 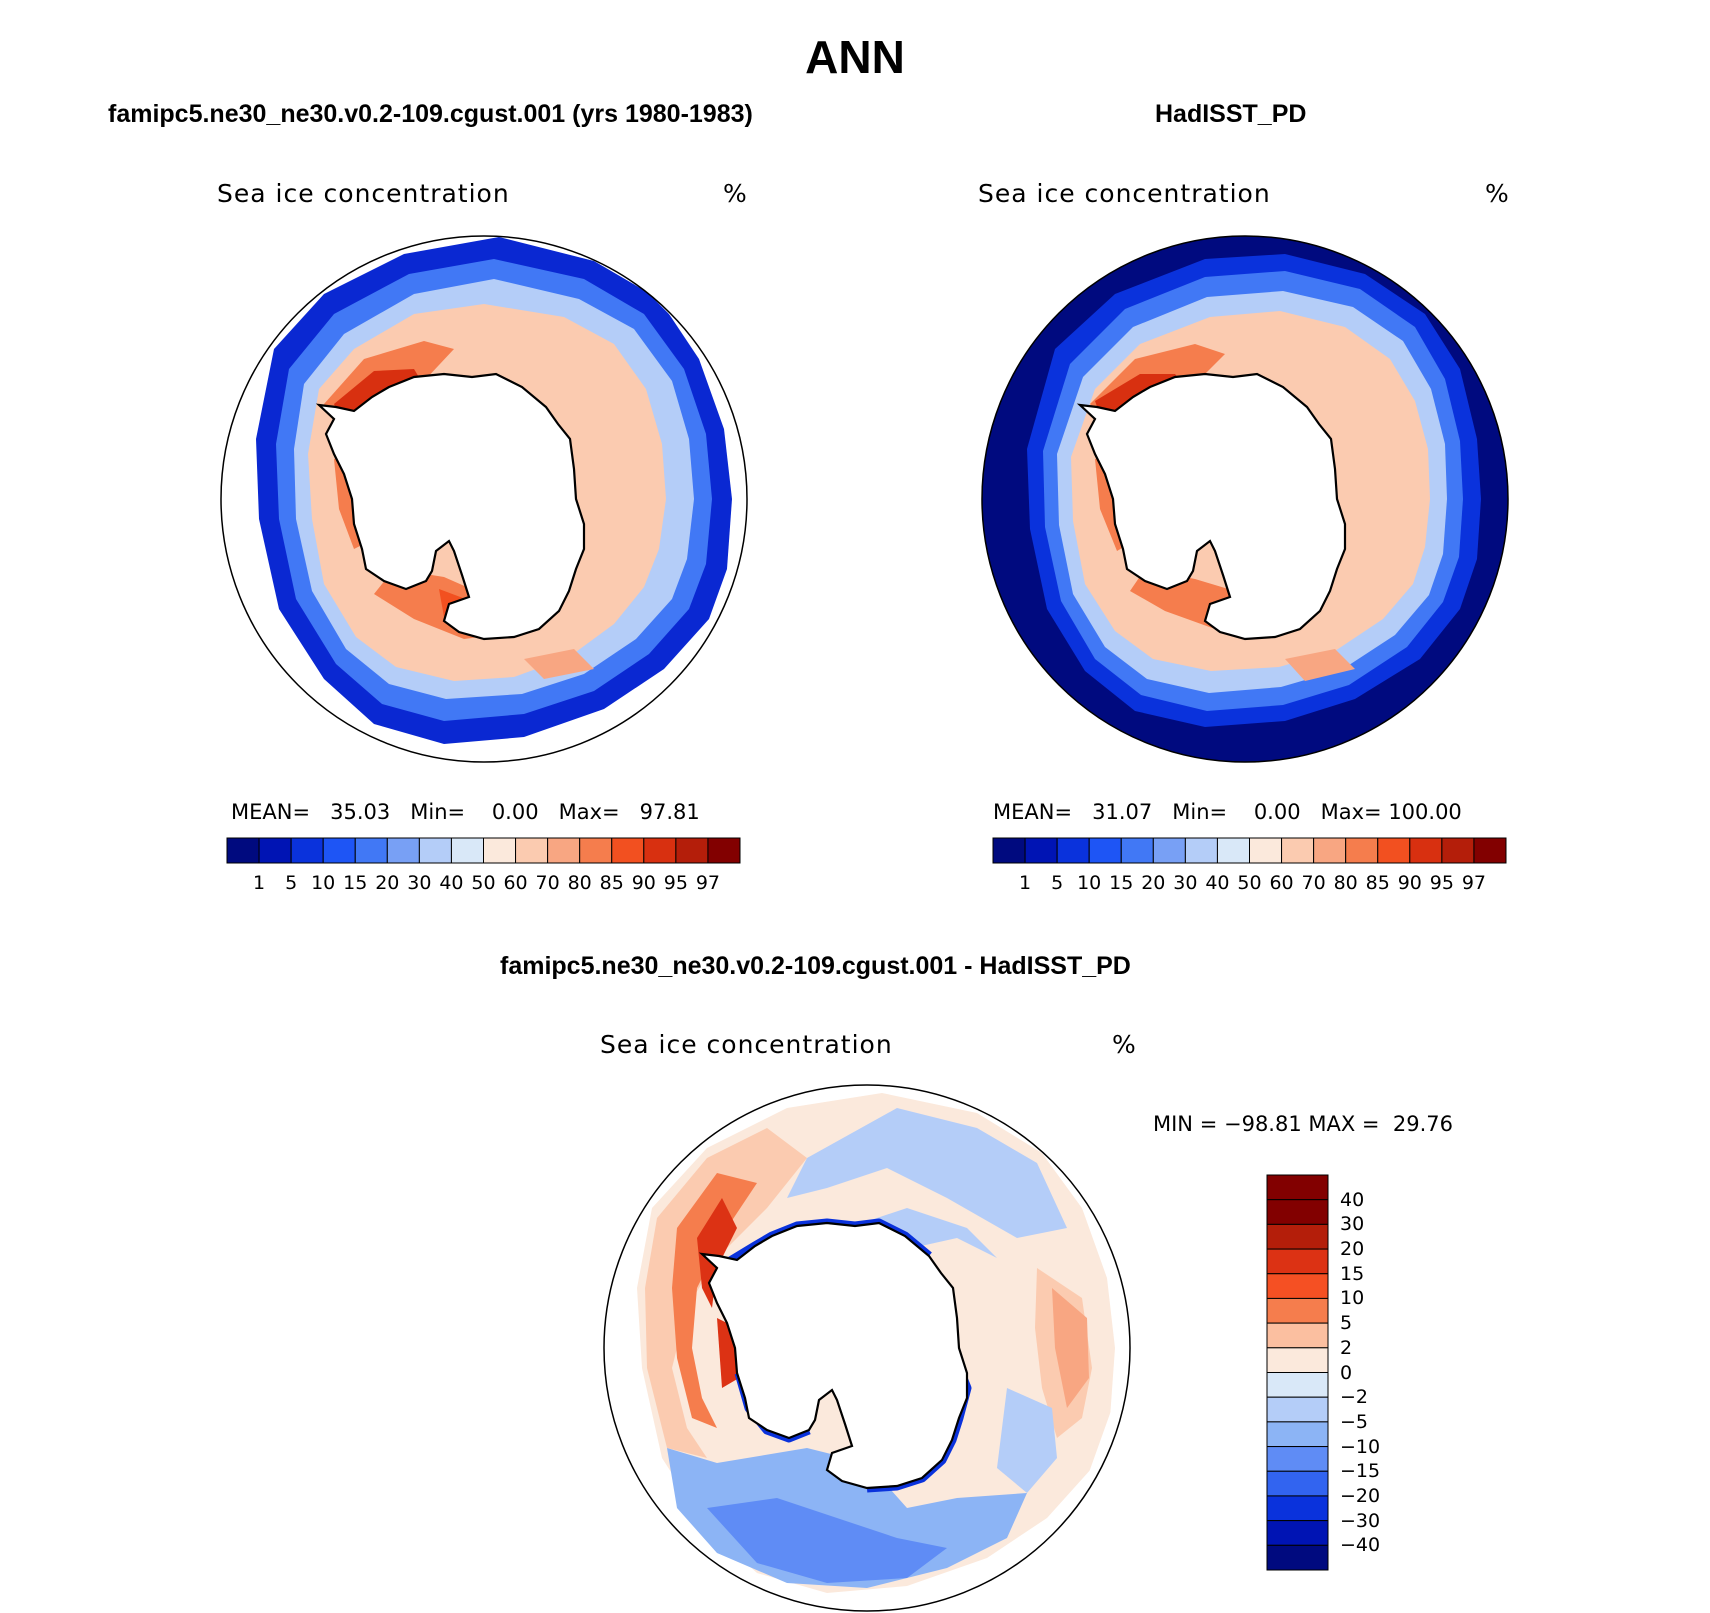 I want to click on variable-label-obs: Sea ice concentration, so click(x=1124, y=193).